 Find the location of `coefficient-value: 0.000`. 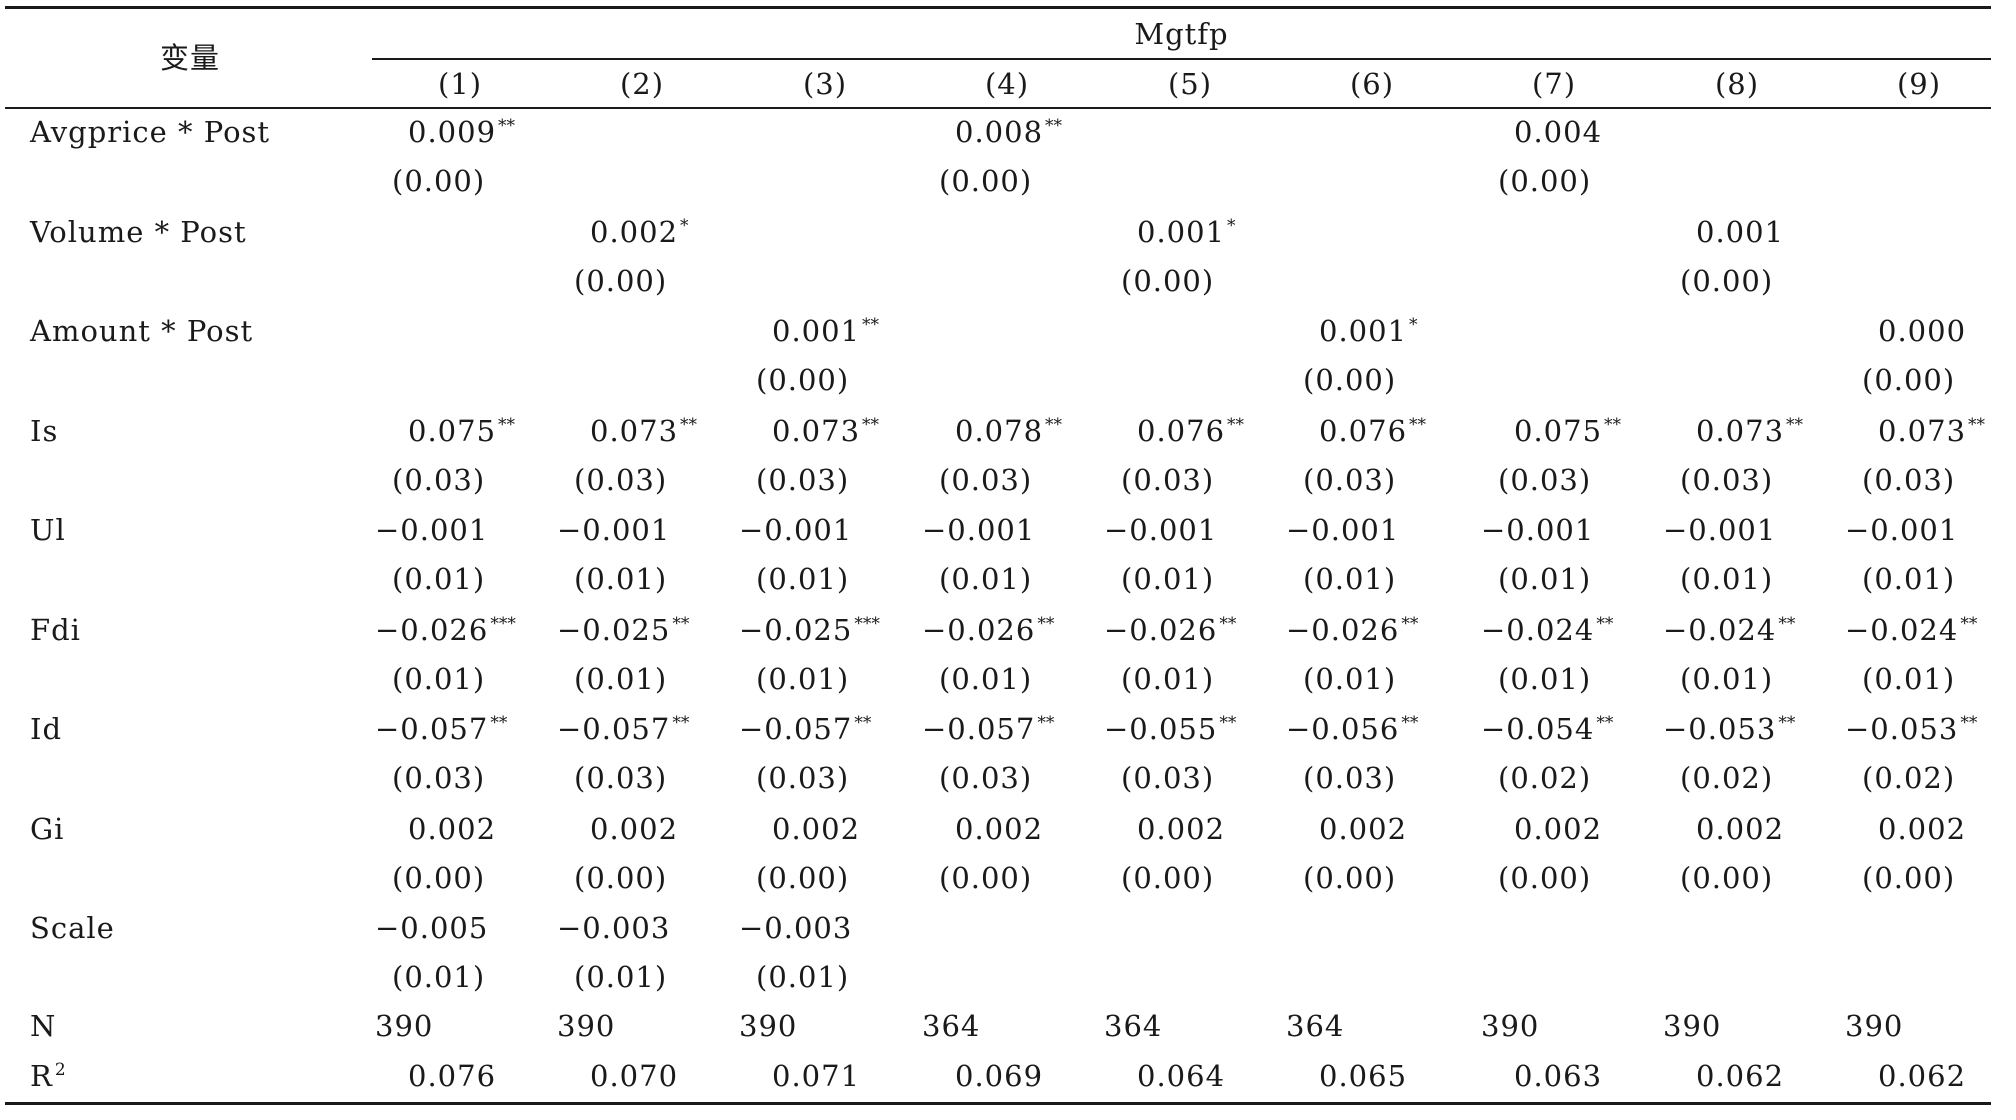

coefficient-value: 0.000 is located at coordinates (1922, 331).